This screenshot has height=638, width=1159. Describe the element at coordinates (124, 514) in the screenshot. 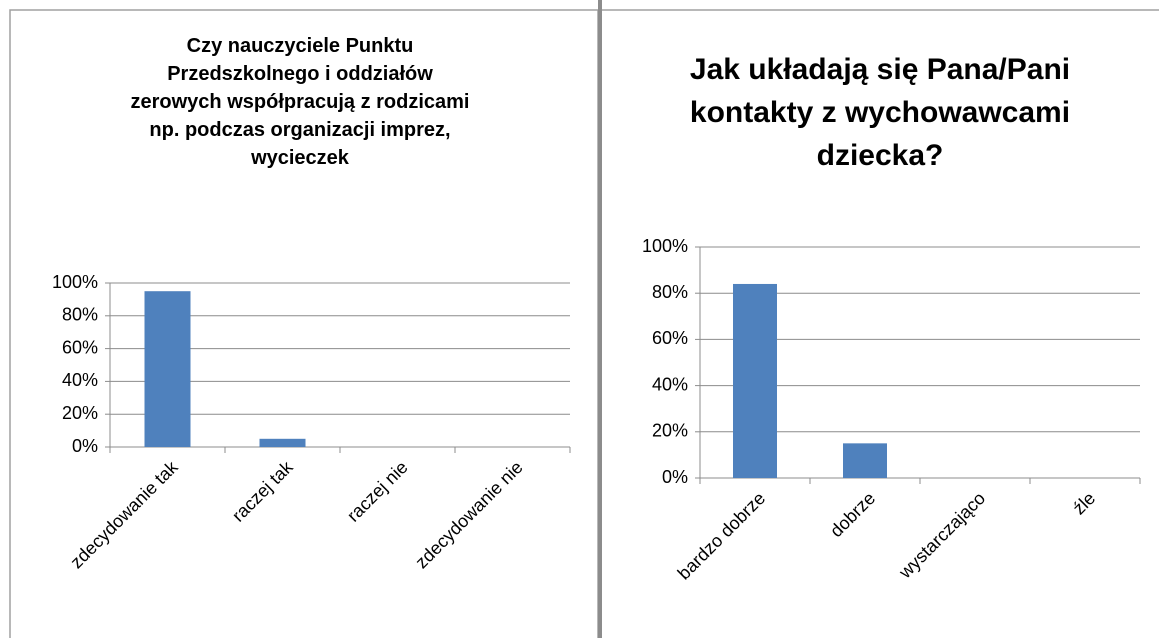

I see `x-tick-label: zdecydowanie tak` at that location.